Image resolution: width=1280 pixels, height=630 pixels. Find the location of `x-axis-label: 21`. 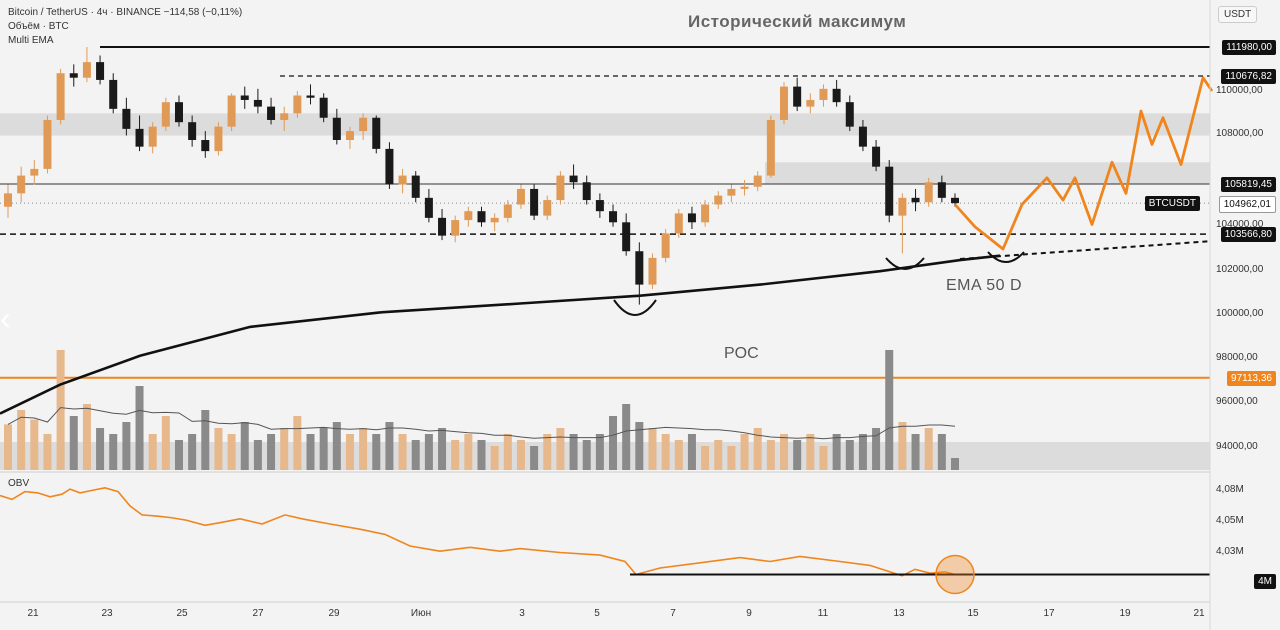

x-axis-label: 21 is located at coordinates (33, 613).